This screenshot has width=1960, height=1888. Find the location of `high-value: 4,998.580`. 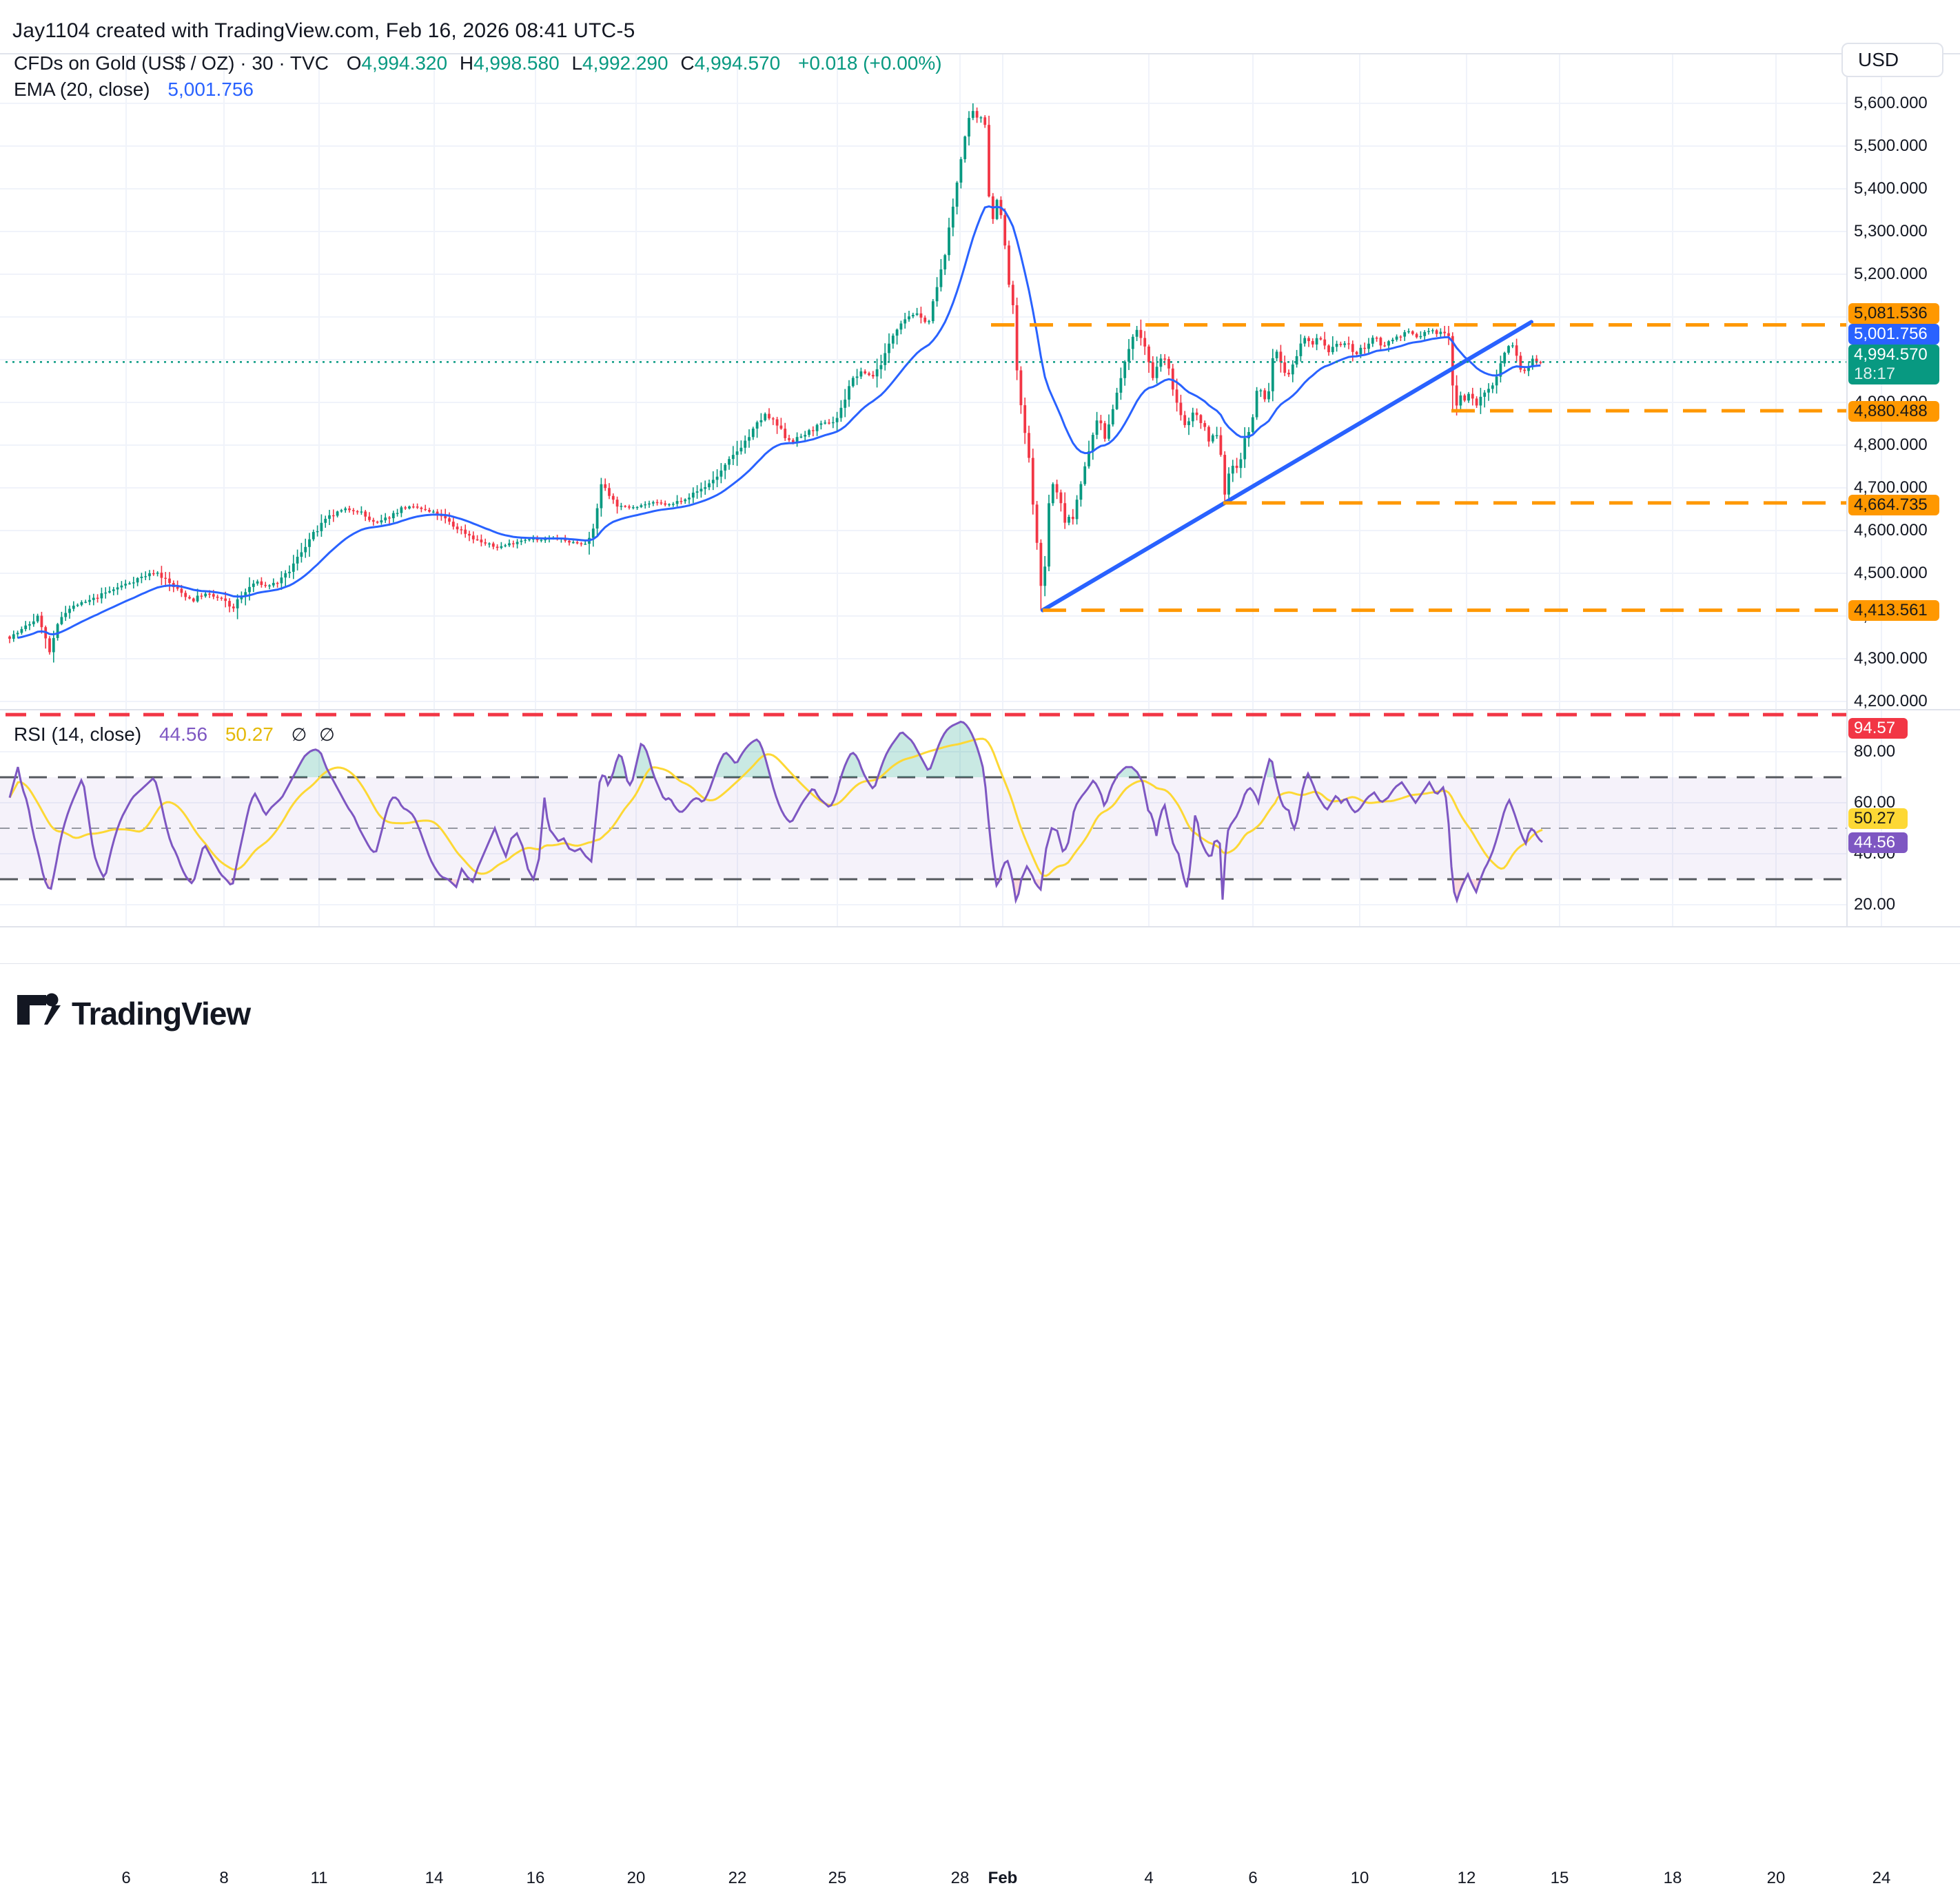

high-value: 4,998.580 is located at coordinates (516, 63).